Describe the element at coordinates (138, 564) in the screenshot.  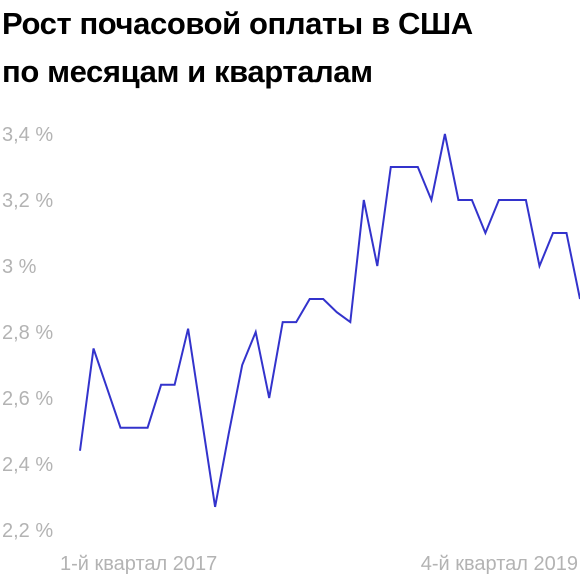
I see `x-tick-label-start: 1-й квартал 2017` at that location.